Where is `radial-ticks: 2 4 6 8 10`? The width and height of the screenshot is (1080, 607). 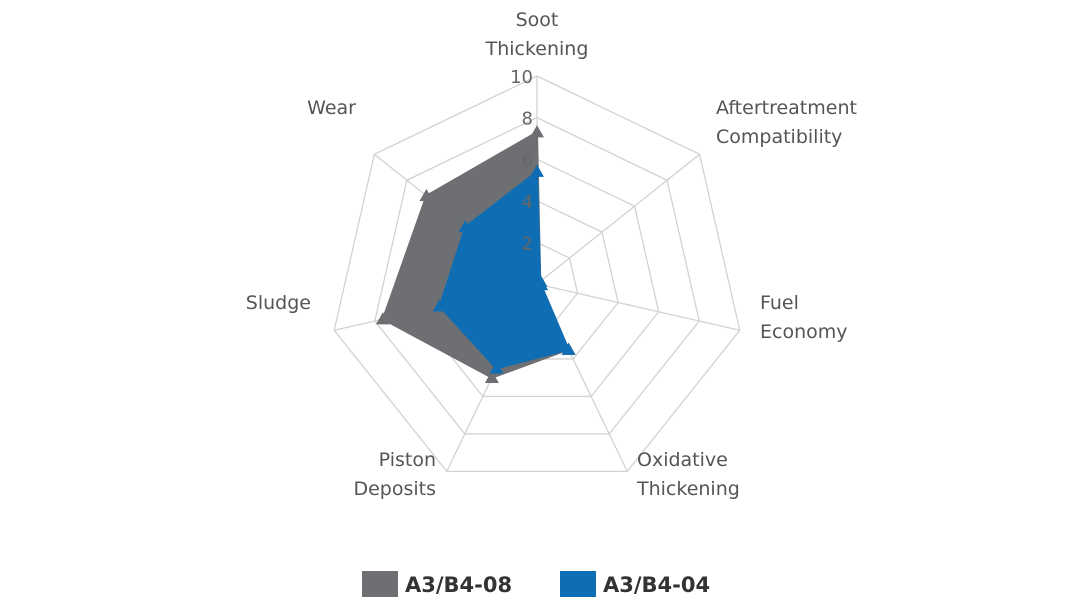 radial-ticks: 2 4 6 8 10 is located at coordinates (521, 160).